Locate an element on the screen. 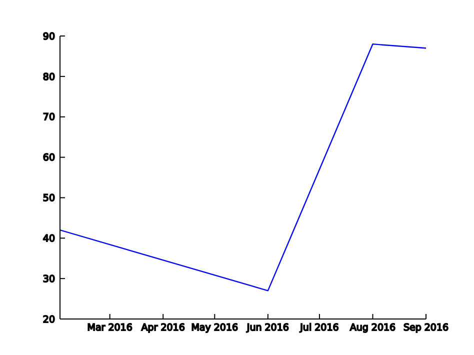 The image size is (474, 355). y-tick-label: 70 is located at coordinates (48, 118).